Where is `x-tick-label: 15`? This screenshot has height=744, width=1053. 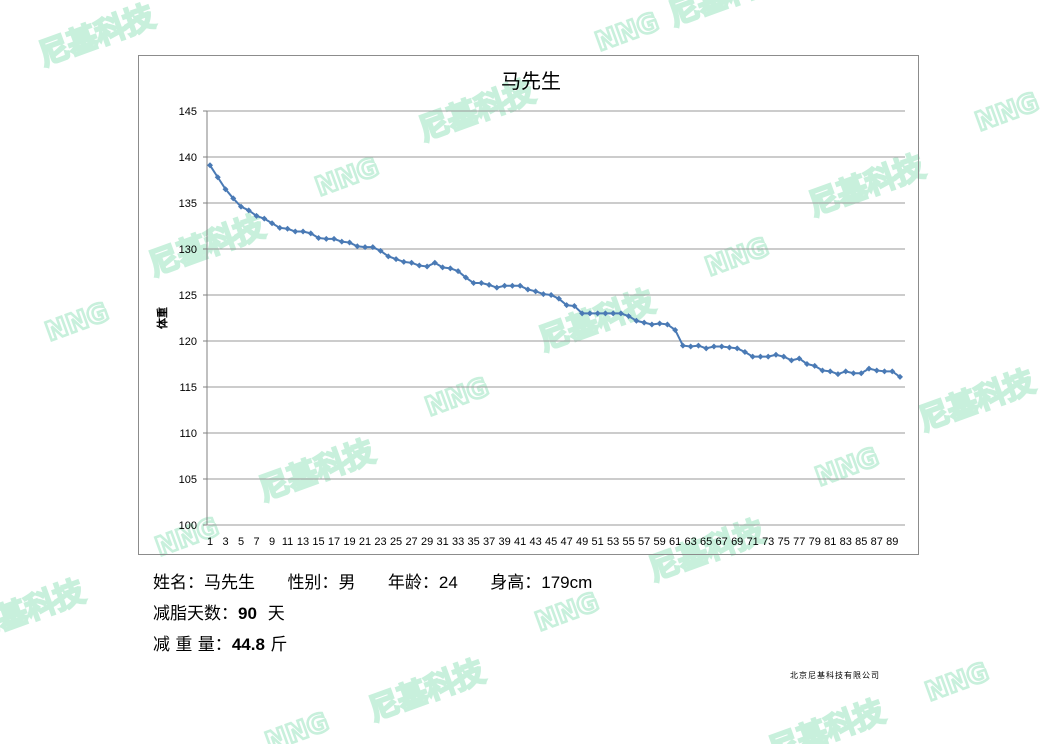 x-tick-label: 15 is located at coordinates (318, 542).